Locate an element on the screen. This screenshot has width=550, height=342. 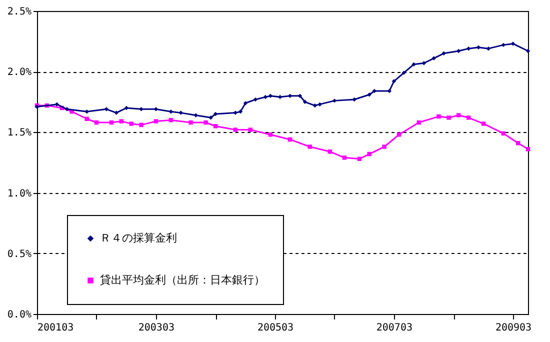
x-tick-label: 200903 is located at coordinates (513, 328).